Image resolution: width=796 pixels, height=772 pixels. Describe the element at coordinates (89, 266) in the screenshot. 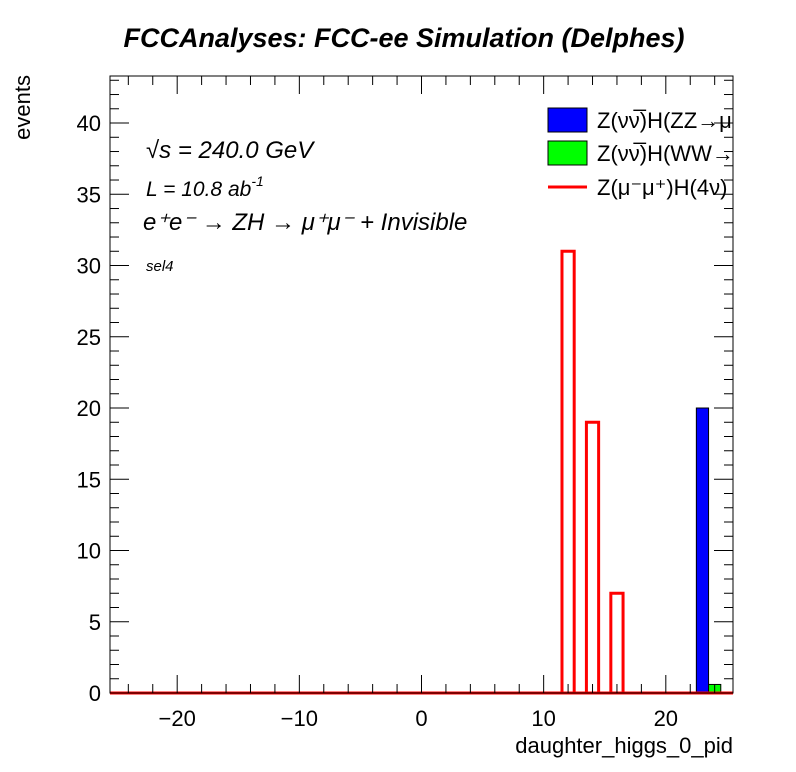

I see `y-tick-label: 30` at that location.